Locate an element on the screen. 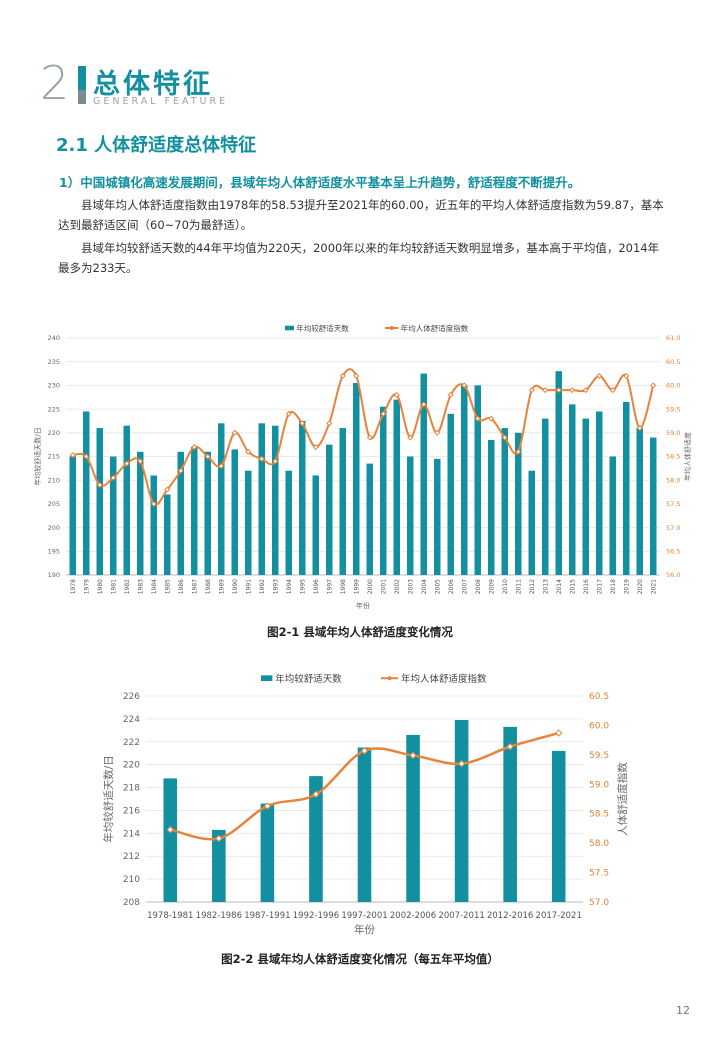 This screenshot has height=1040, width=720. y2-tick-label: 59.0 is located at coordinates (673, 433).